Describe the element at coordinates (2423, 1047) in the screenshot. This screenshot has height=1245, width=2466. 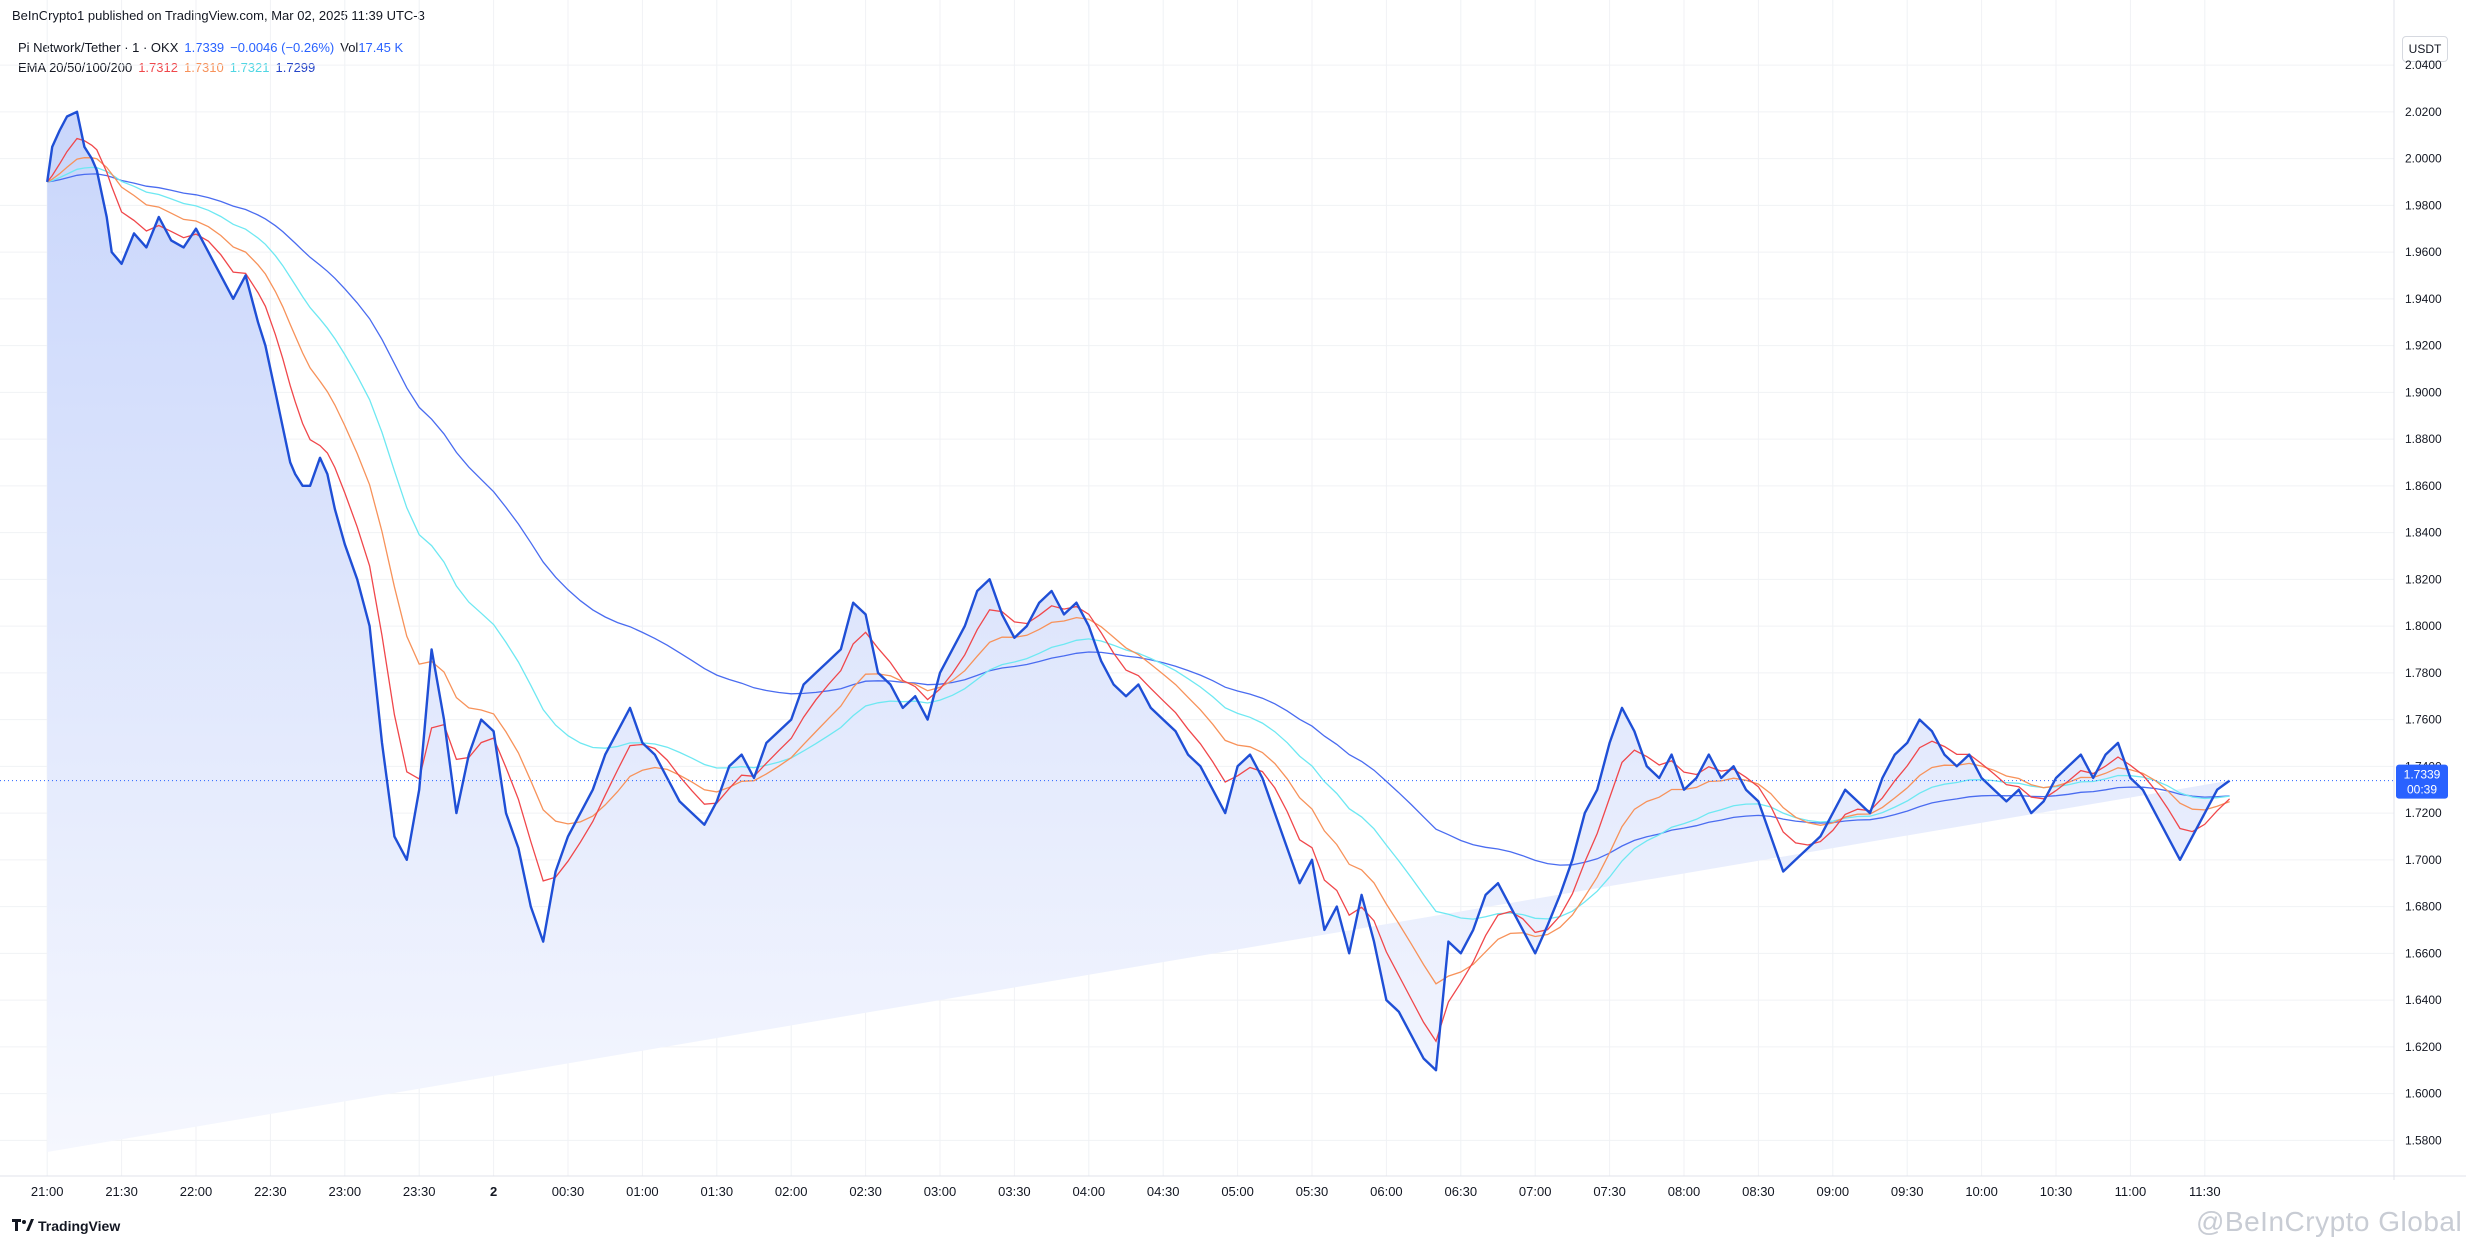
I see `y-tick-label: 1.6200` at that location.